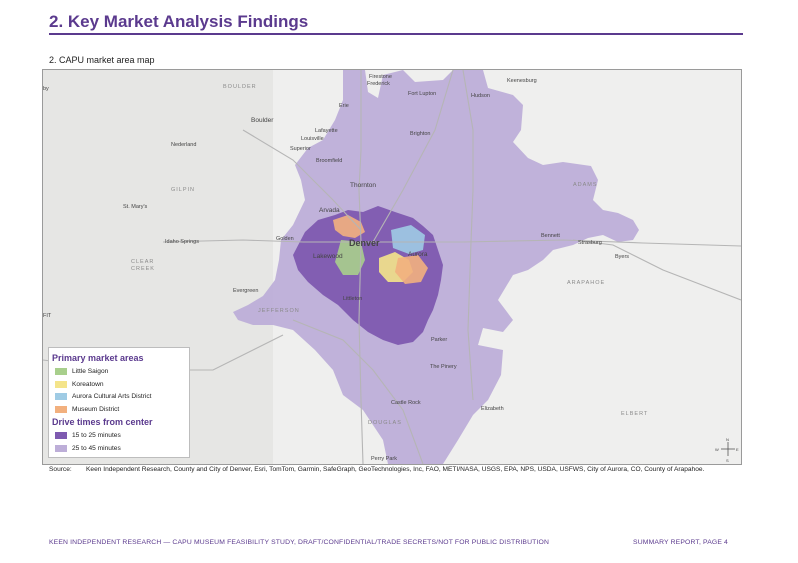 The height and width of the screenshot is (563, 798). What do you see at coordinates (96, 409) in the screenshot?
I see `legend-label: Museum District` at bounding box center [96, 409].